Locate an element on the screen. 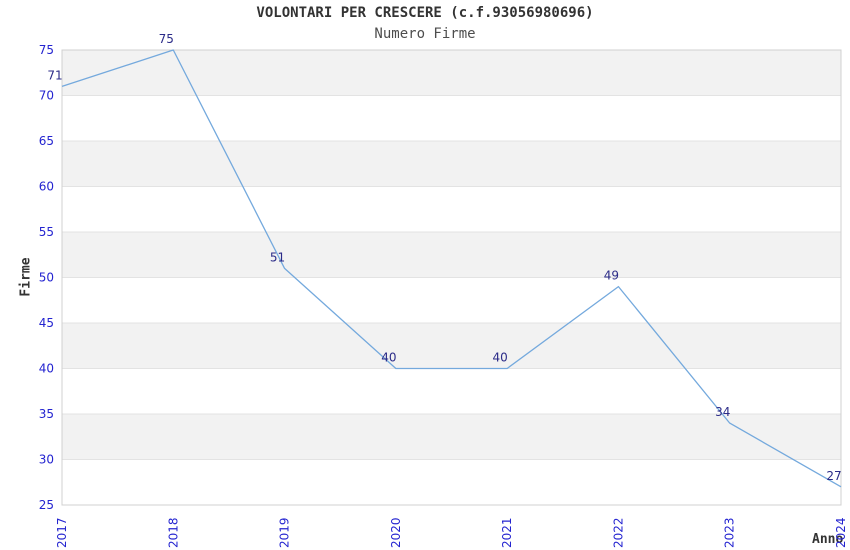 This screenshot has width=850, height=550. y-tick-label: 25 is located at coordinates (46, 505).